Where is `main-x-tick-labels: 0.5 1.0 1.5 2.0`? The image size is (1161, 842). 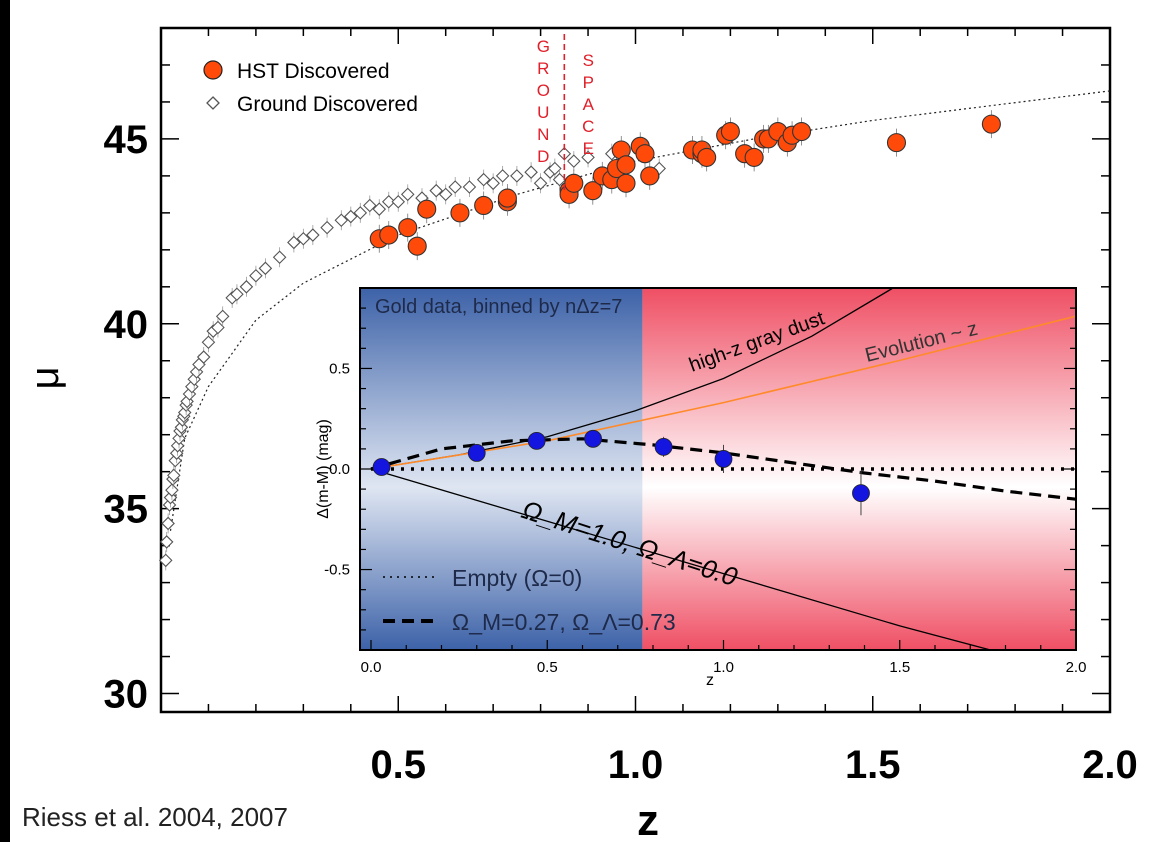
main-x-tick-labels: 0.5 1.0 1.5 2.0 is located at coordinates (753, 765).